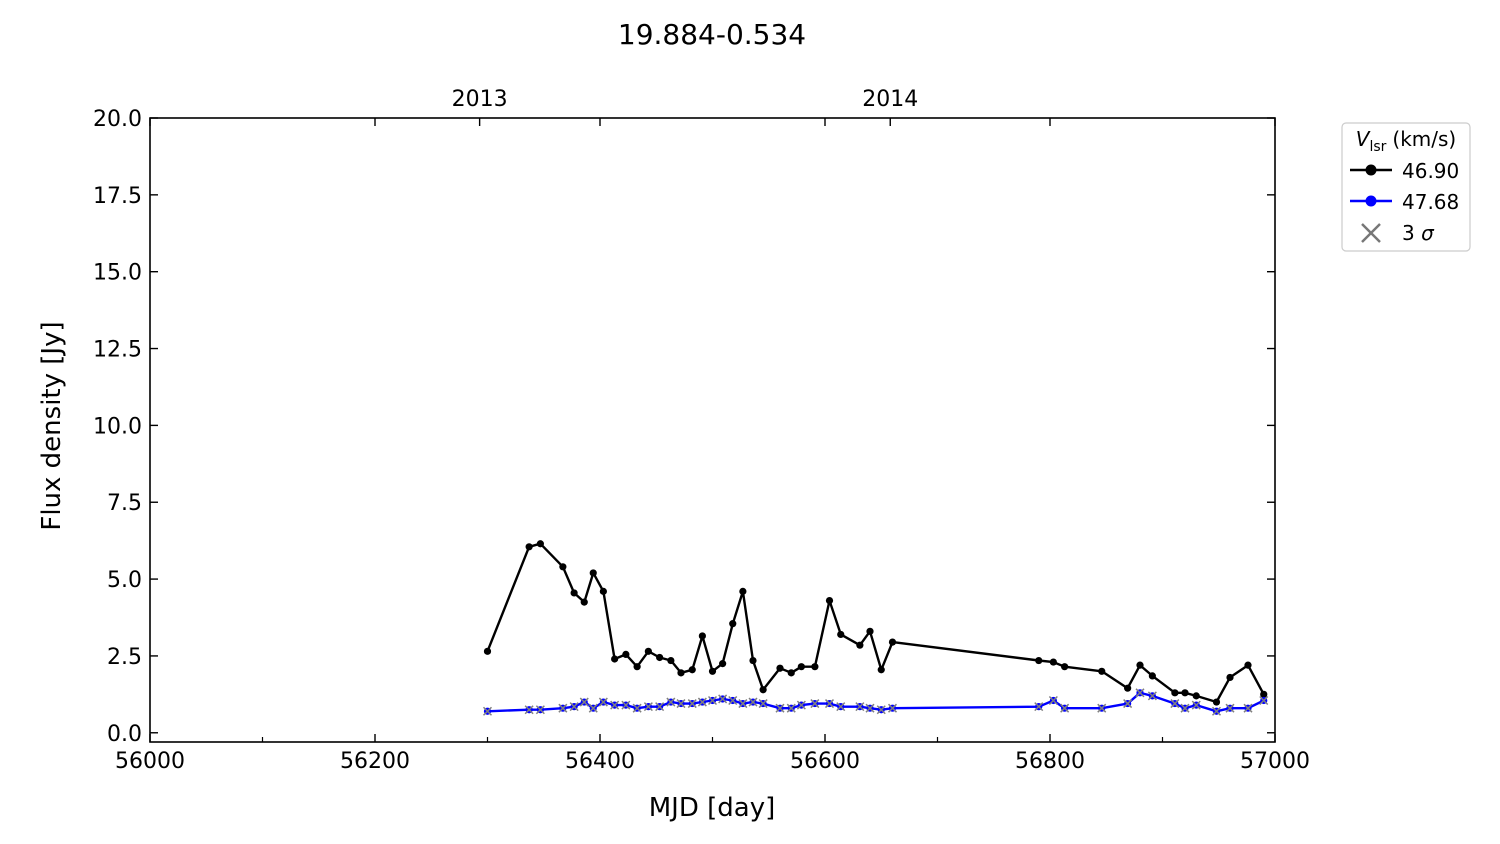  I want to click on legend-title-unit: (km/s), so click(1424, 139).